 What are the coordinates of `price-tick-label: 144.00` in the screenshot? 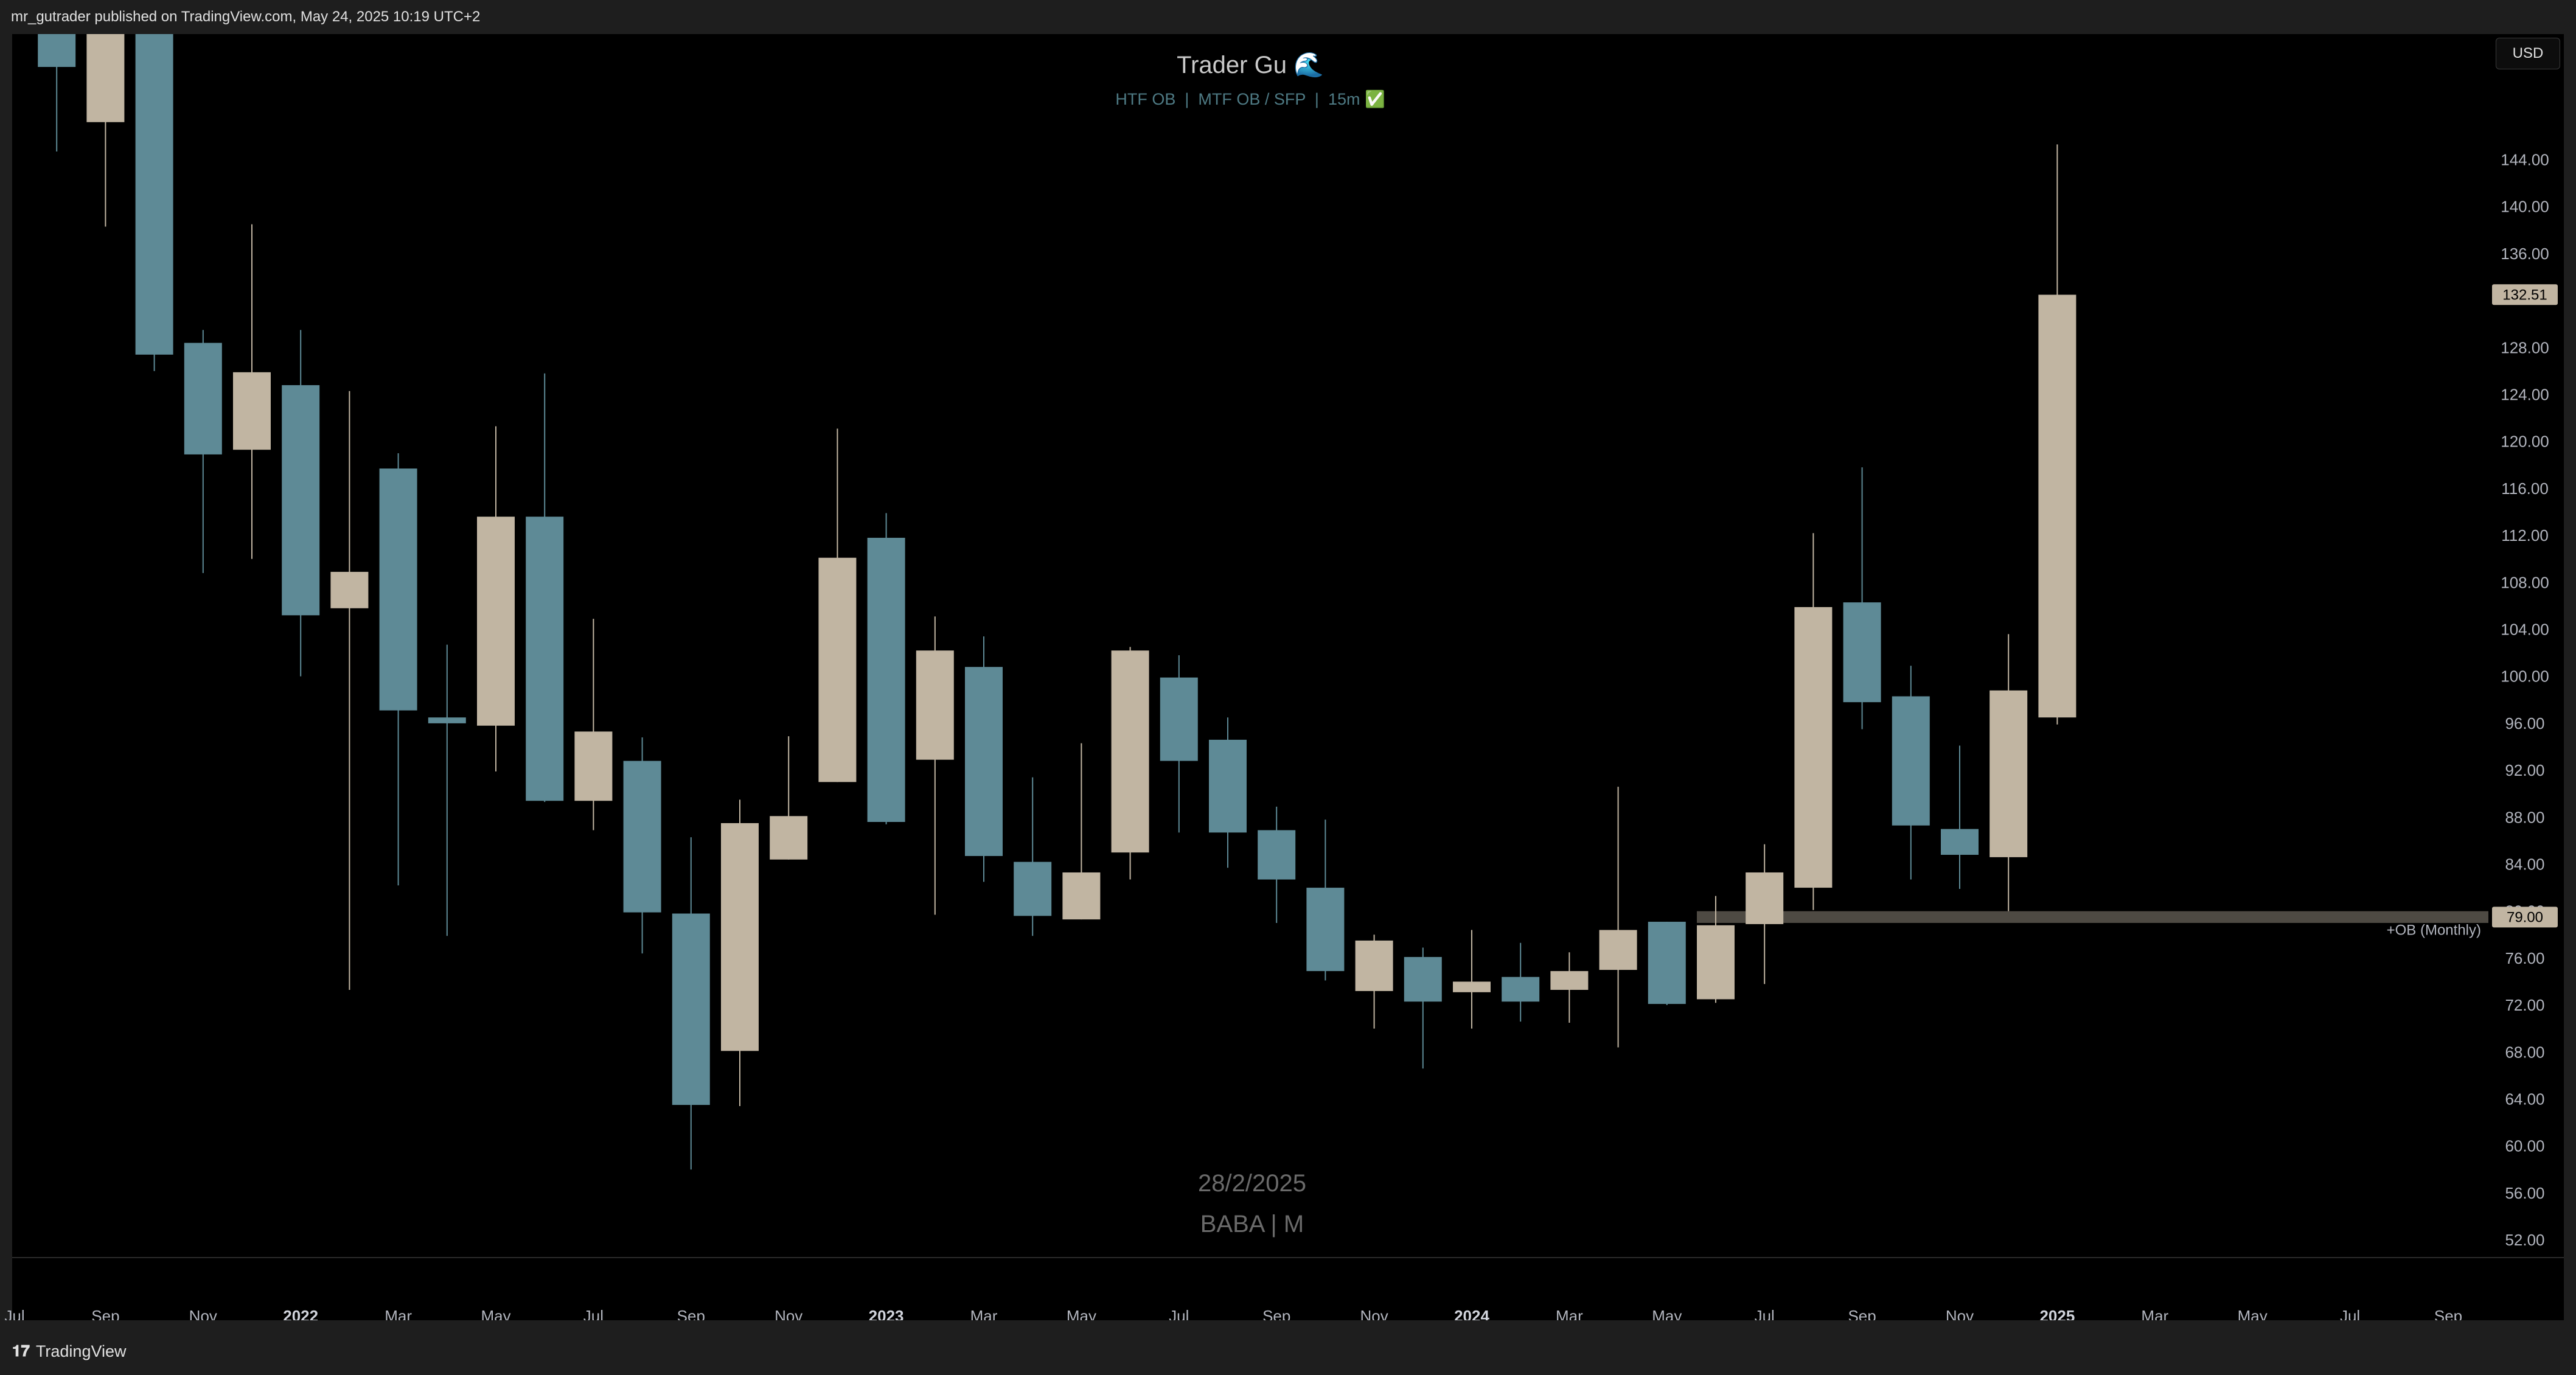 It's located at (2525, 160).